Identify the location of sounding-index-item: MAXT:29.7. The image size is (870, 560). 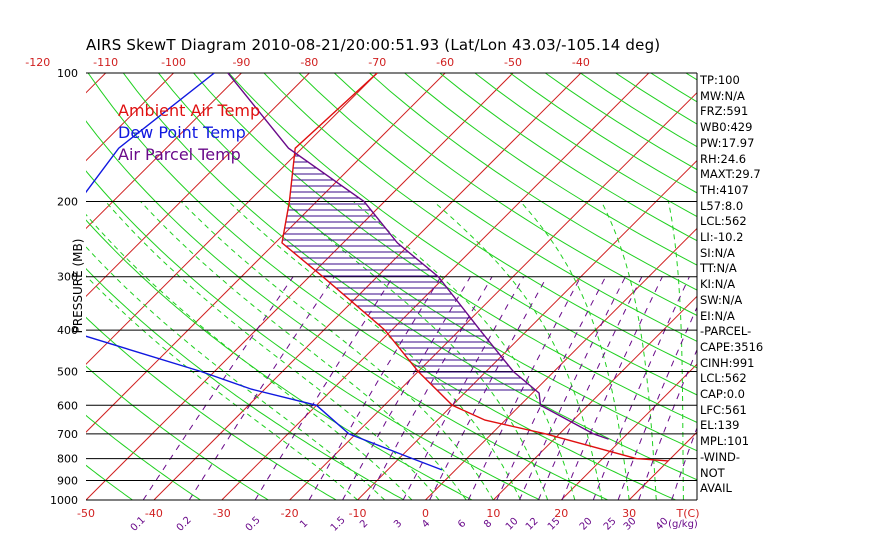
(730, 174).